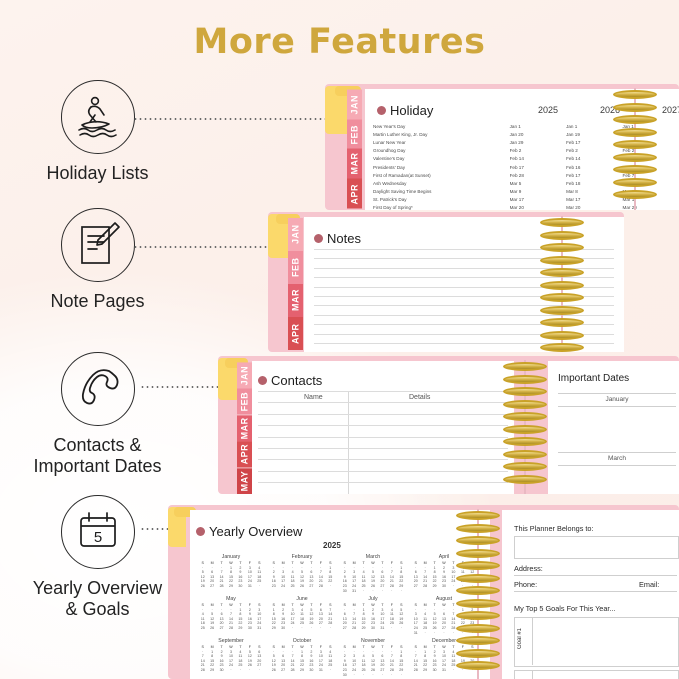 The height and width of the screenshot is (679, 679). I want to click on calendar-day: 14, so click(425, 576).